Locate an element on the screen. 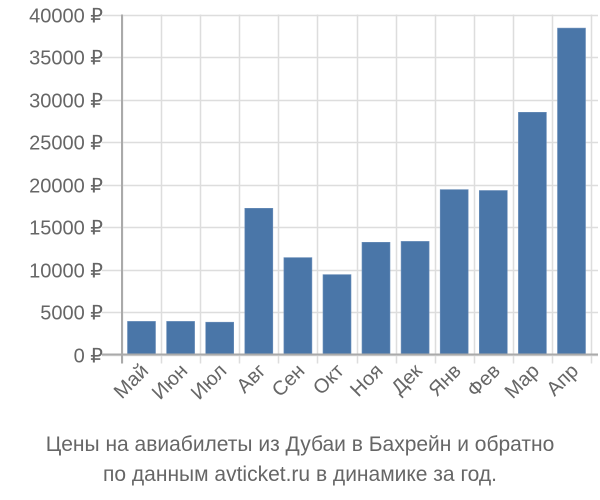  y-tick-label: 35000 ₽ is located at coordinates (66, 59).